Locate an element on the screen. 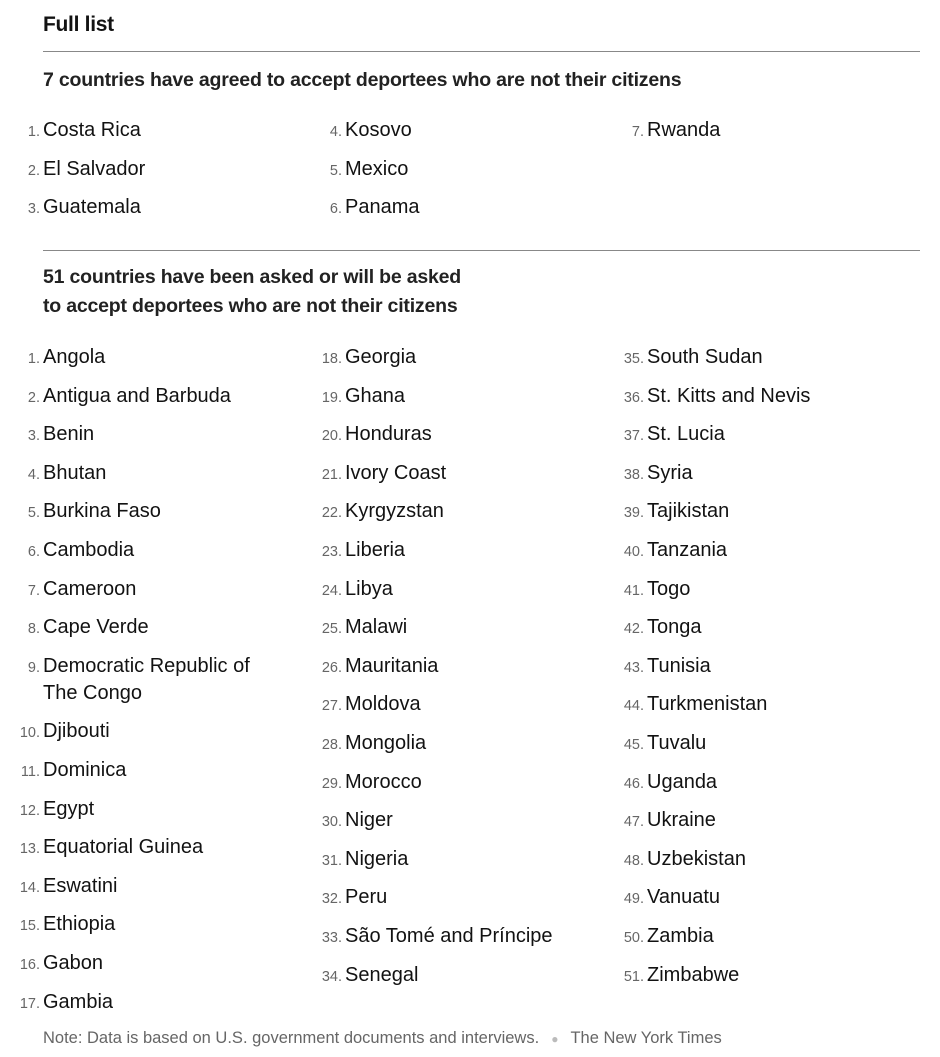  item-number: 4. is located at coordinates (335, 132).